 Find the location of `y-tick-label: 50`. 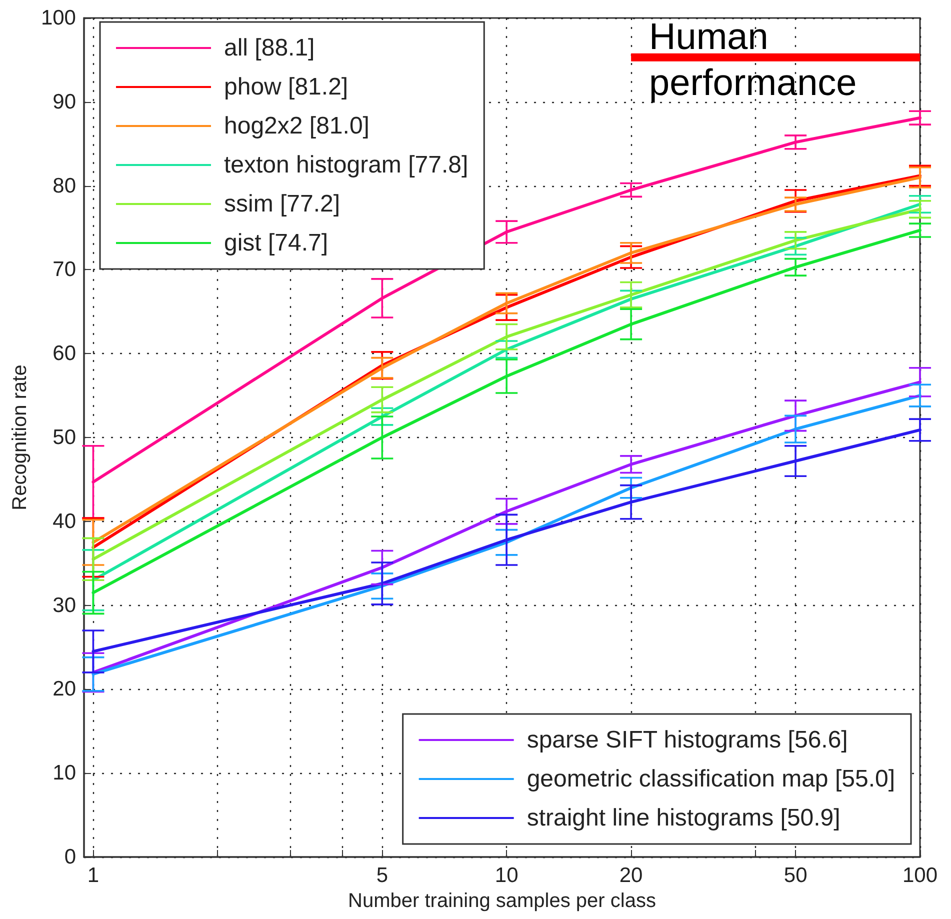

y-tick-label: 50 is located at coordinates (64, 437).